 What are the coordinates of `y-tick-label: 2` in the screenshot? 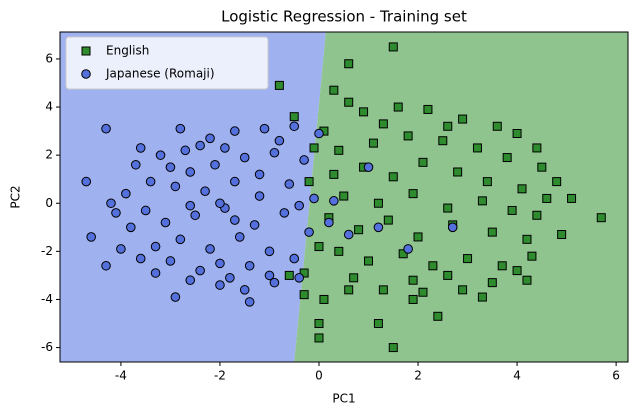 It's located at (49, 155).